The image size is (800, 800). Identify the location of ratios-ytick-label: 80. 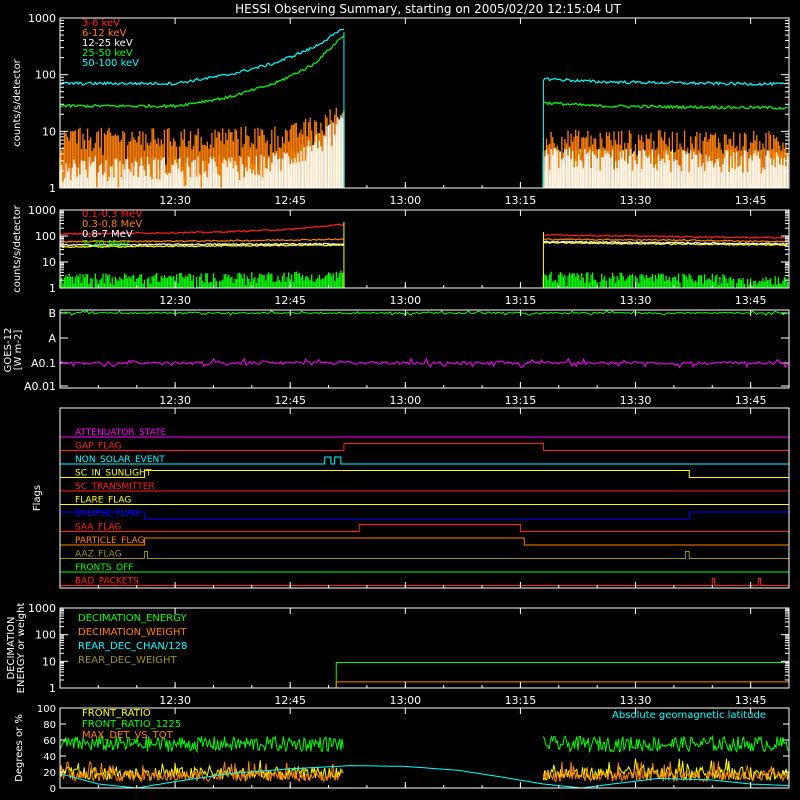
(49, 725).